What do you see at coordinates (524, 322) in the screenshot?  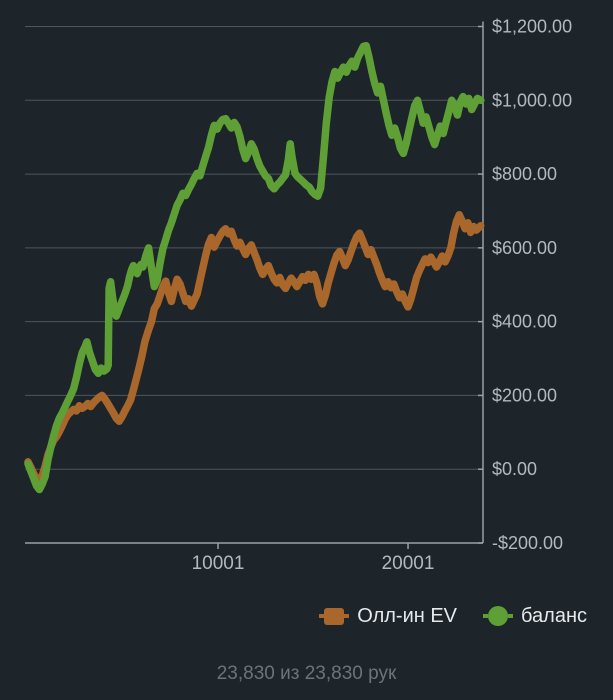 I see `y-tick-label: $400.00` at bounding box center [524, 322].